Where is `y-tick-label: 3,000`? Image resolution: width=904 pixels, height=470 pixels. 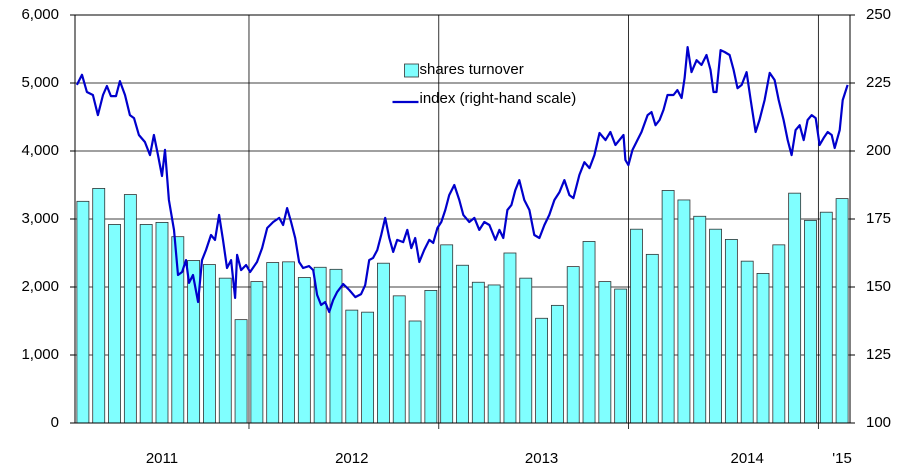 y-tick-label: 3,000 is located at coordinates (40, 218).